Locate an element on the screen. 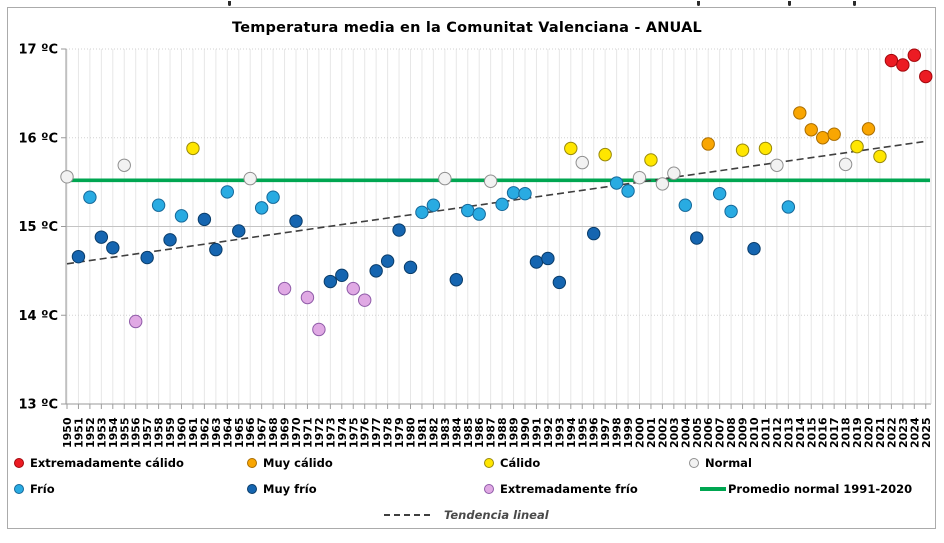  x-axis-label: 1955 is located at coordinates (124, 432).